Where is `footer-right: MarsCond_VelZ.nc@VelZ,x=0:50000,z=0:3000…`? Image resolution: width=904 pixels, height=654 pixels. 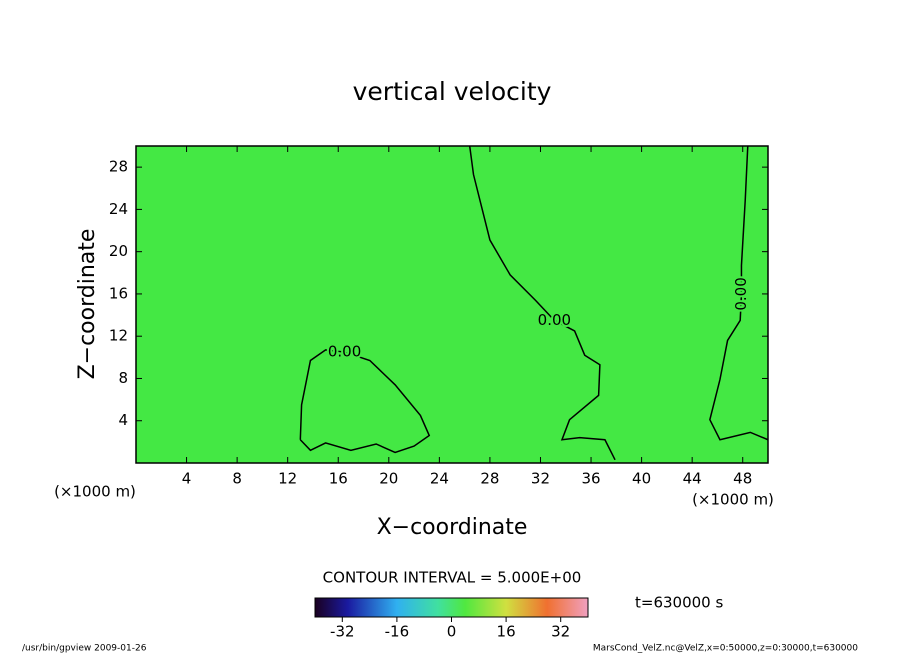
footer-right: MarsCond_VelZ.nc@VelZ,x=0:50000,z=0:3000… is located at coordinates (725, 649).